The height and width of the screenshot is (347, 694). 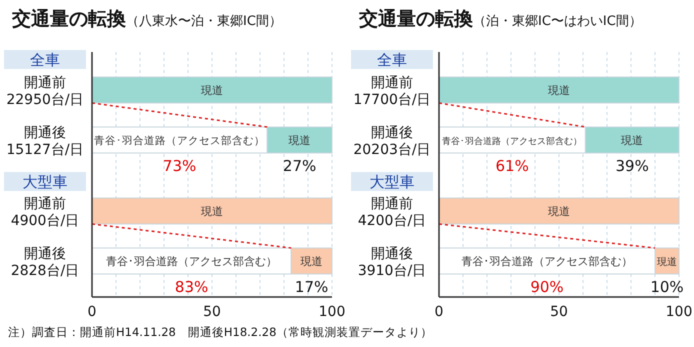 I want to click on chart-subtitle: （八東水〜泊・東郷IC間）, so click(x=204, y=21).